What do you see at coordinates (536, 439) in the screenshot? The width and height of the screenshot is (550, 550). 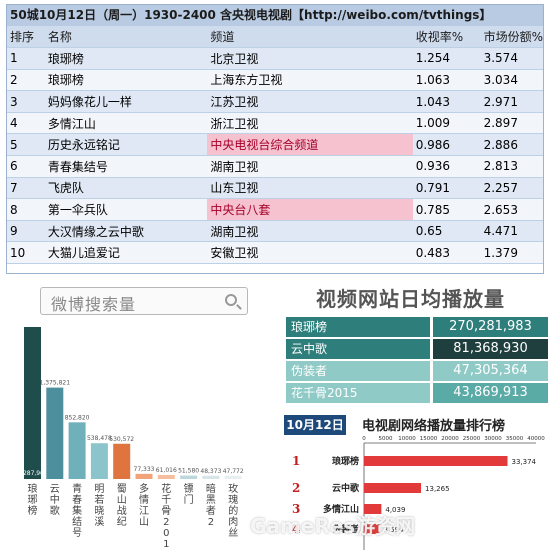 I see `network-tick-label: 40000` at bounding box center [536, 439].